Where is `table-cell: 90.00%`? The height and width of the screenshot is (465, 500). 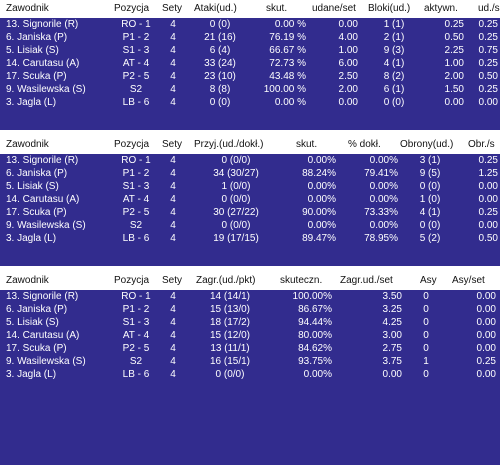 table-cell: 90.00% is located at coordinates (319, 212).